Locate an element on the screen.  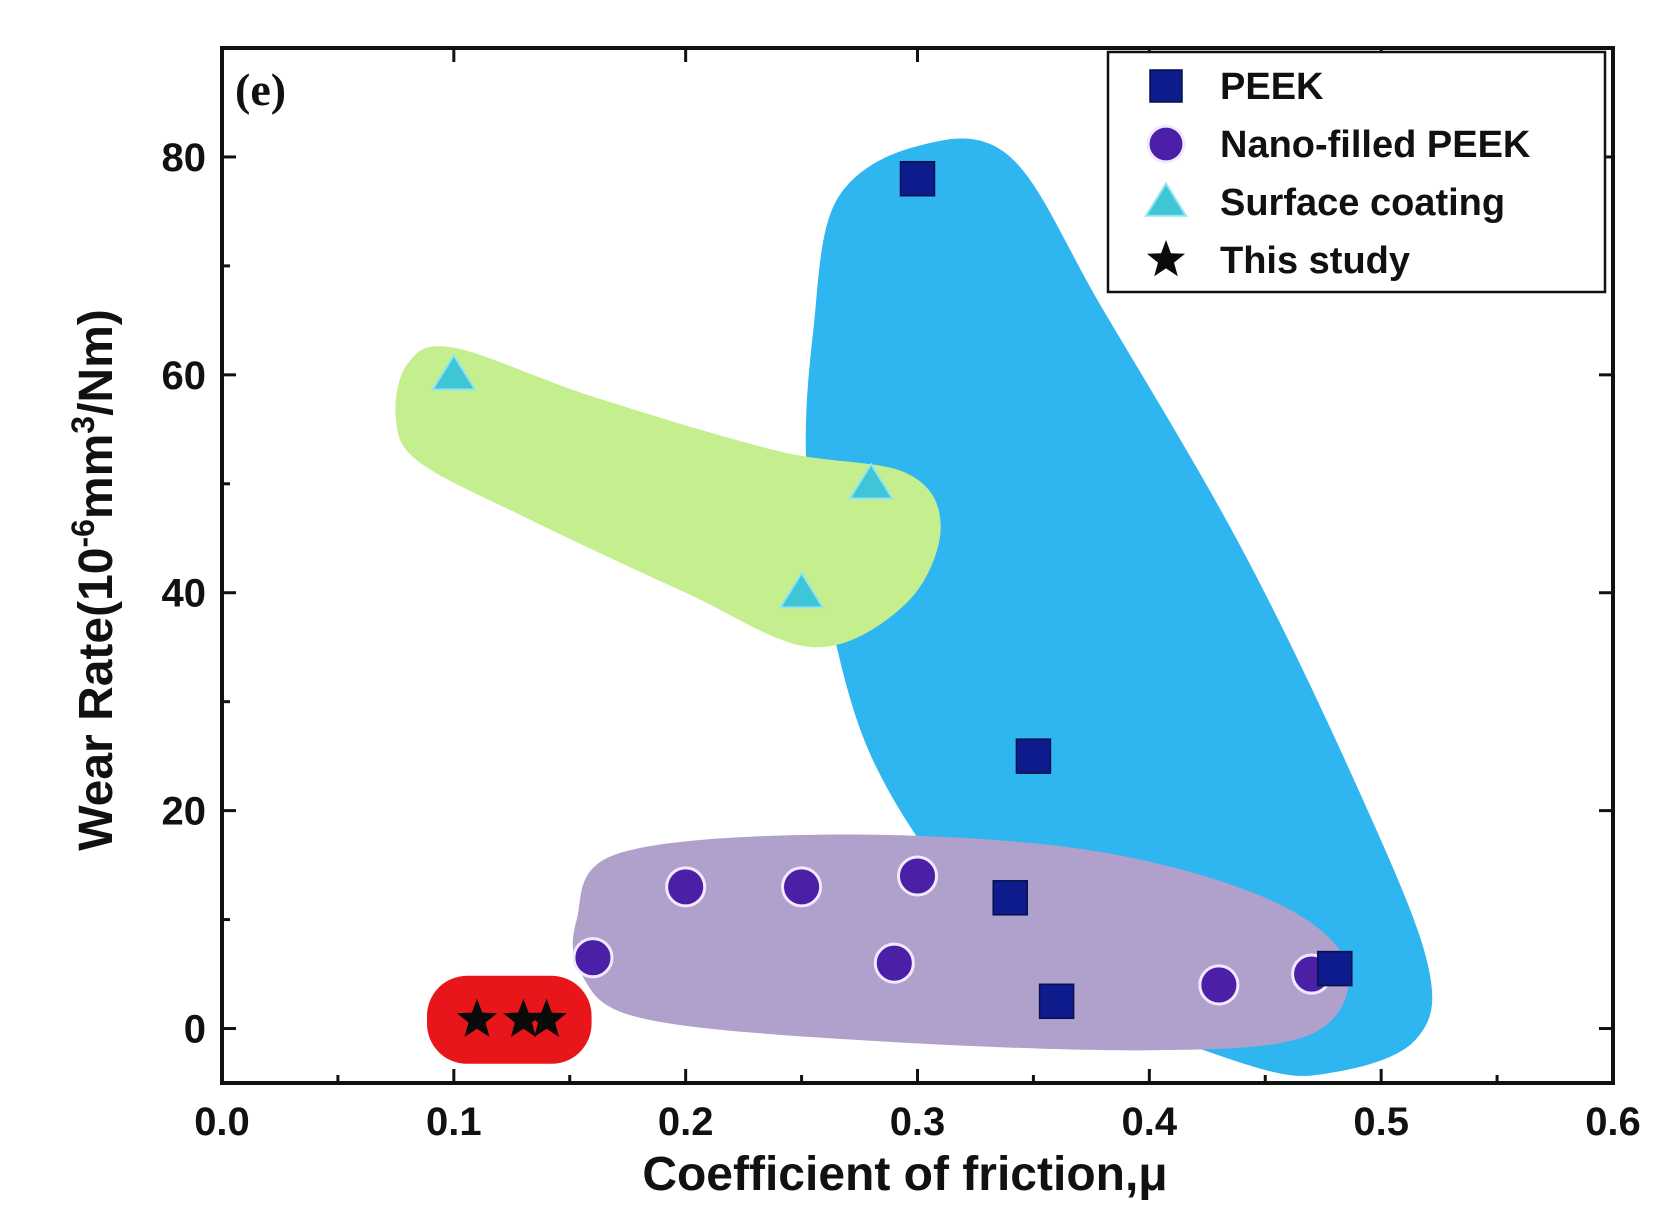
y-axis-title-sup1: -6 is located at coordinates (83, 533).